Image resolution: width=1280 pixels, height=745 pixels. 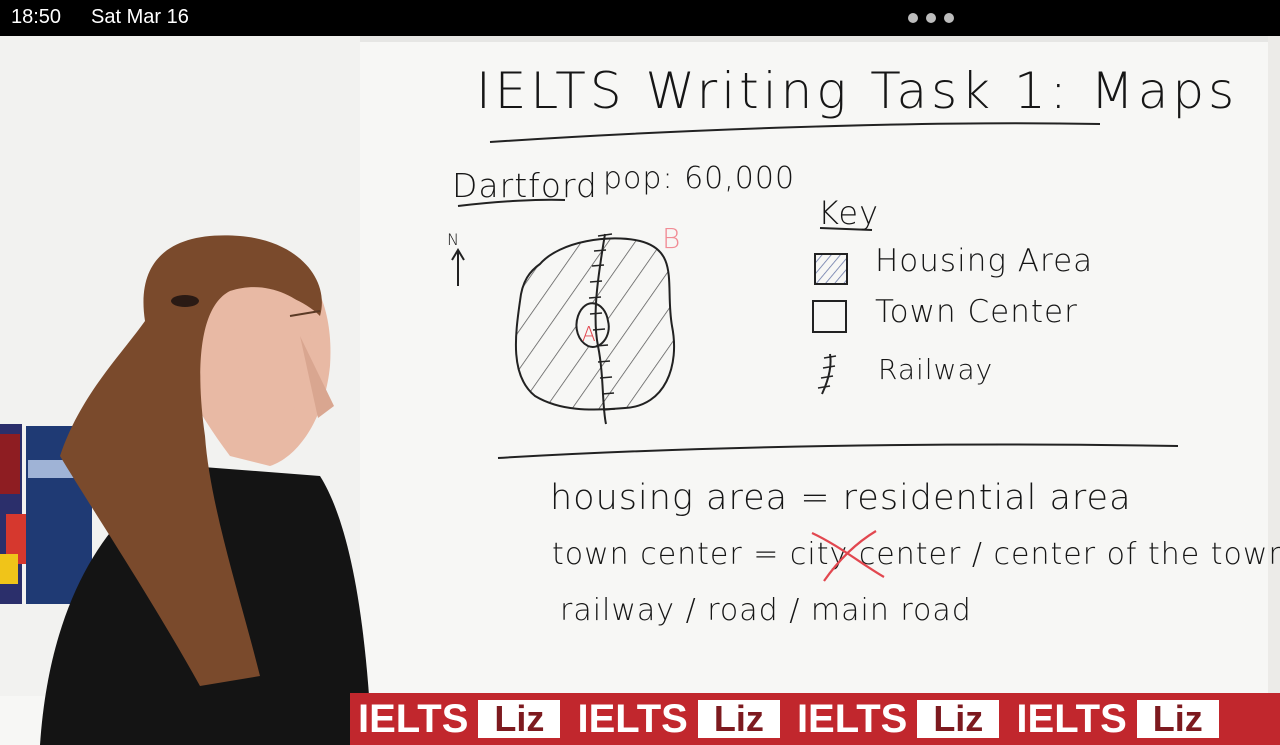 What do you see at coordinates (976, 312) in the screenshot?
I see `key-item-town-center: Town Center` at bounding box center [976, 312].